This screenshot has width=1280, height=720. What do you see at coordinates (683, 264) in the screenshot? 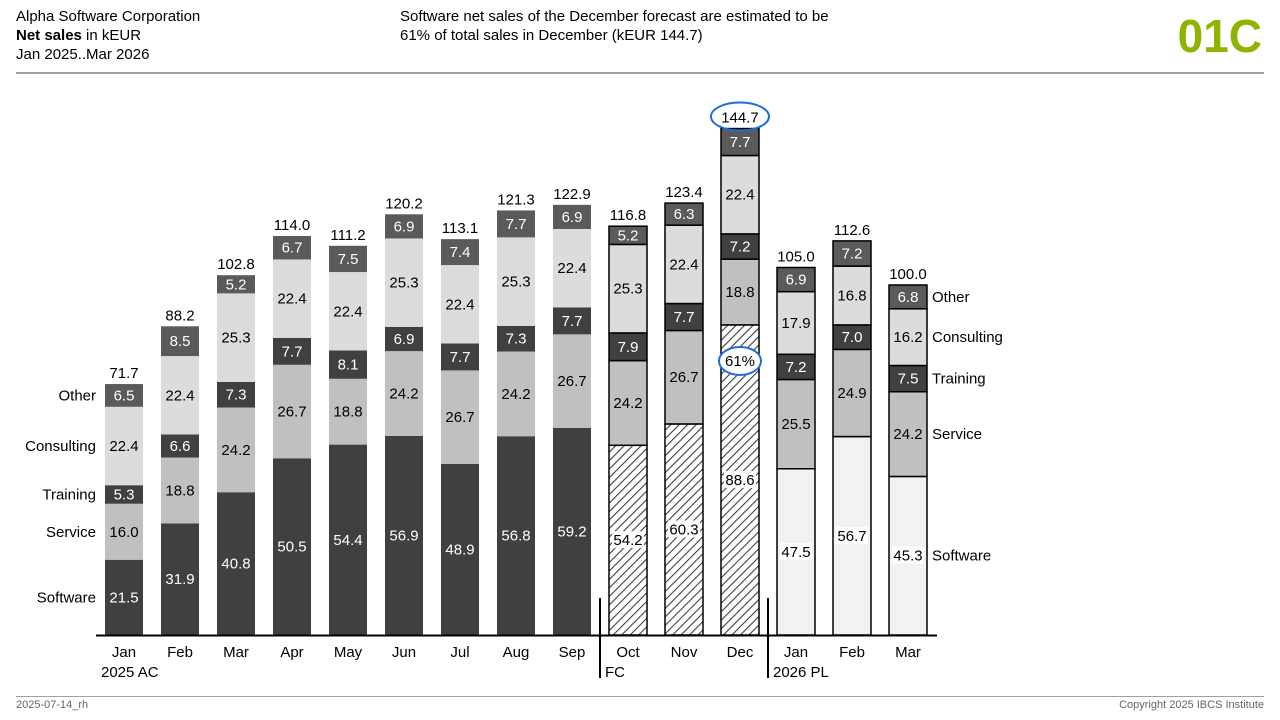
I see `value-label-consulting-nov-10: 22.4` at bounding box center [683, 264].